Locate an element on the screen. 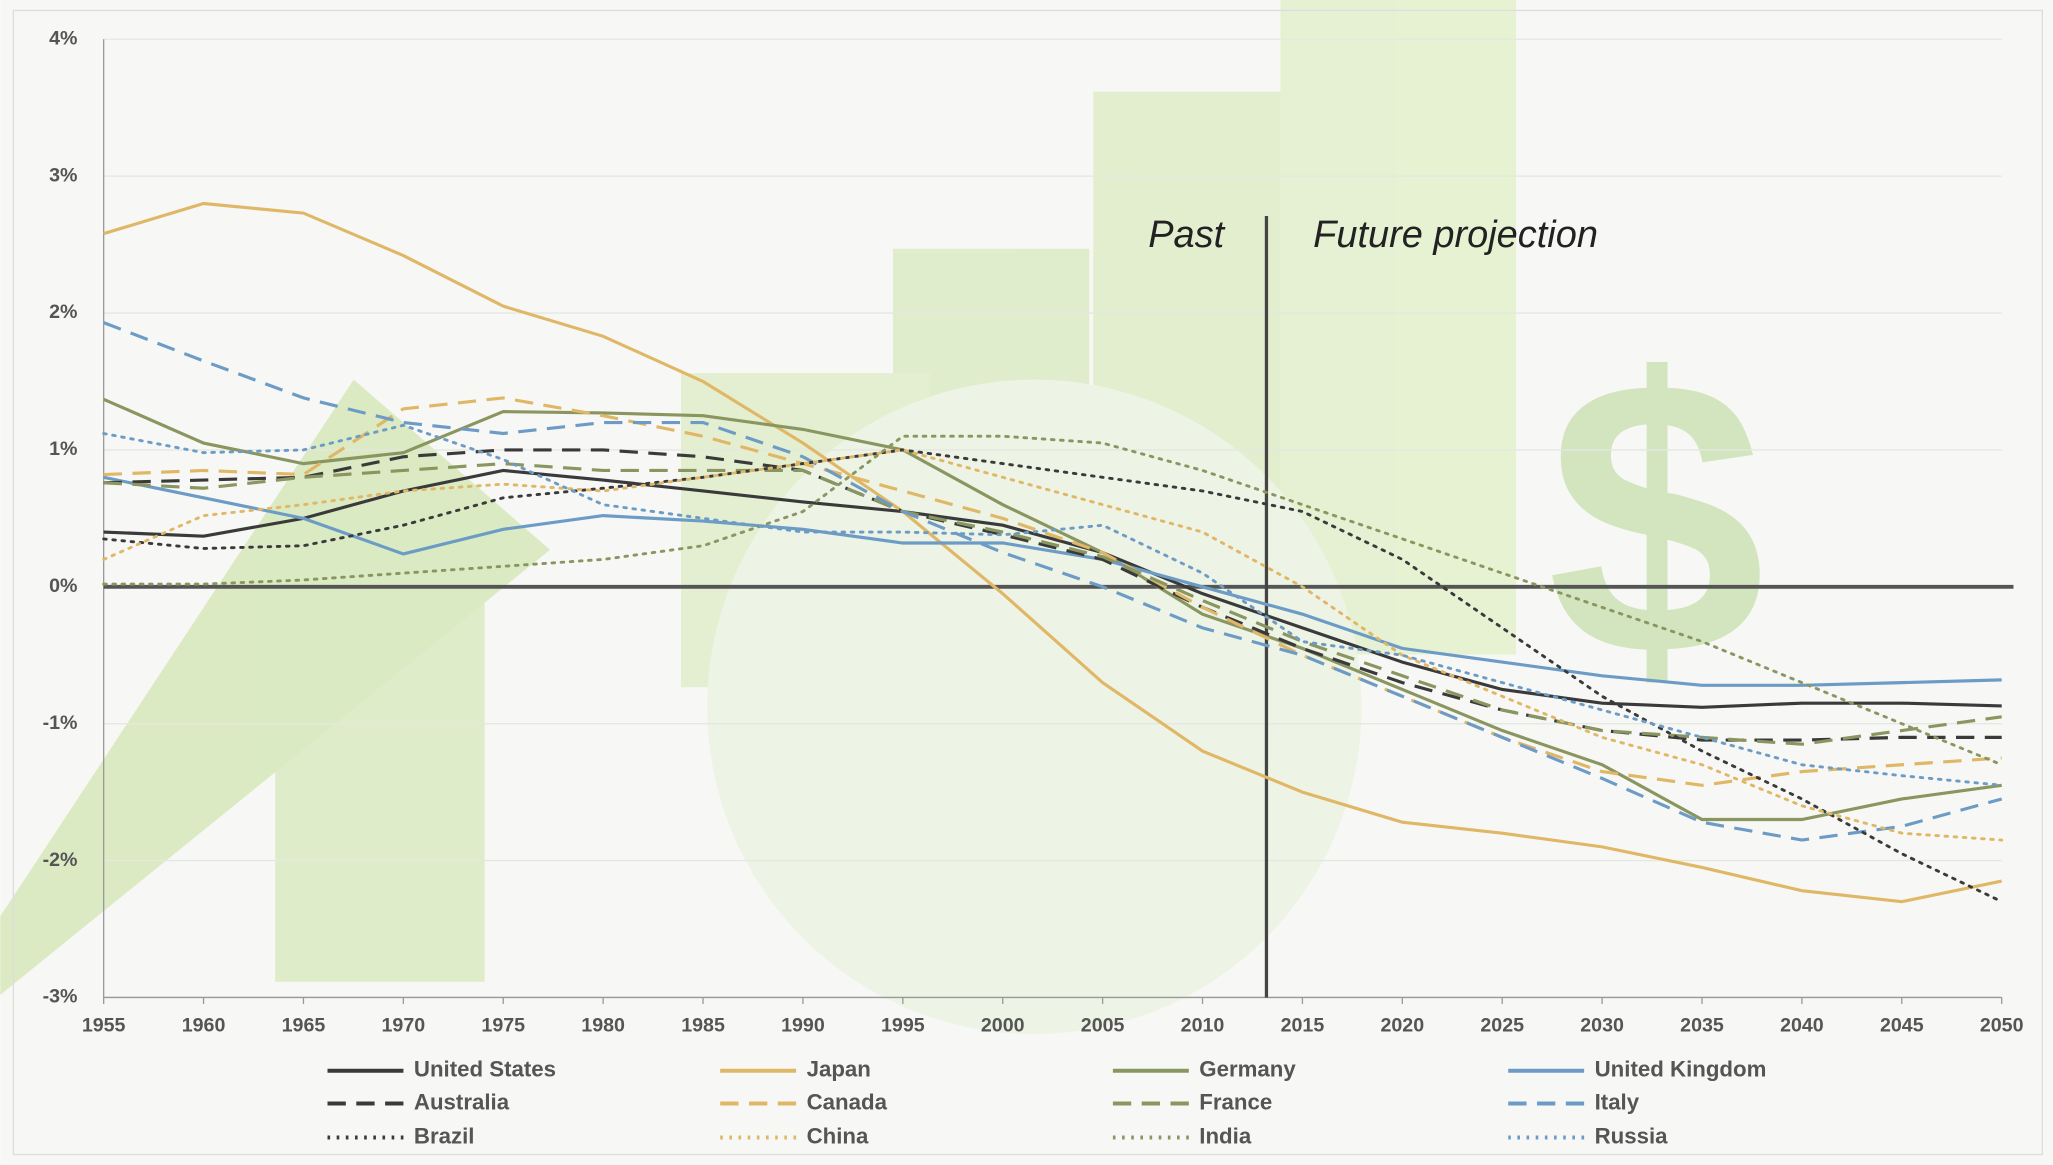 The width and height of the screenshot is (2053, 1165). y-tick-label: -2% is located at coordinates (60, 860).